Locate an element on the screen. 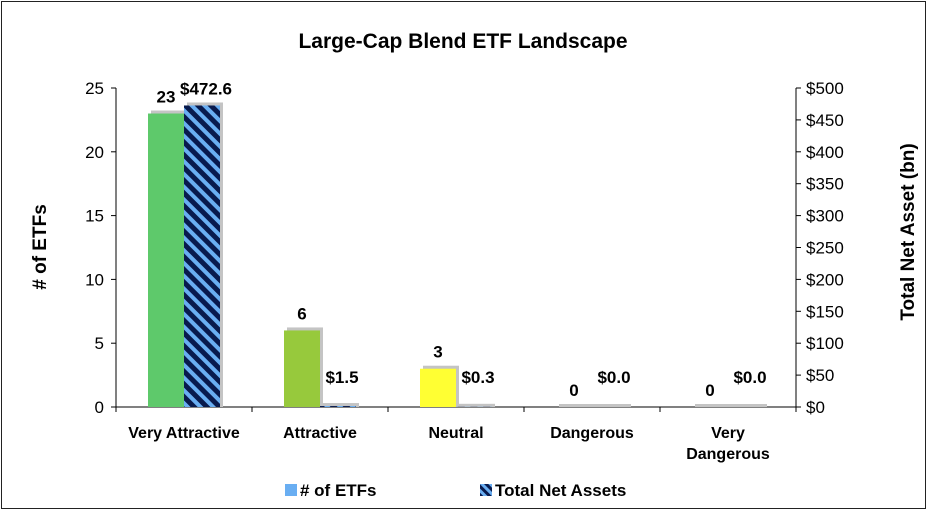 The height and width of the screenshot is (510, 927). left-axis-title: # of ETFs is located at coordinates (40, 247).